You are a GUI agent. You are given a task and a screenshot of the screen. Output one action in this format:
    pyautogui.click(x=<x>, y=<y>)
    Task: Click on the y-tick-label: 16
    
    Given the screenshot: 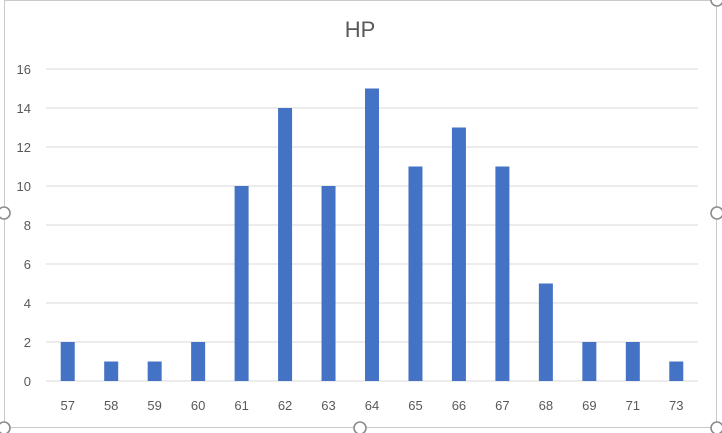 What is the action you would take?
    pyautogui.click(x=24, y=69)
    